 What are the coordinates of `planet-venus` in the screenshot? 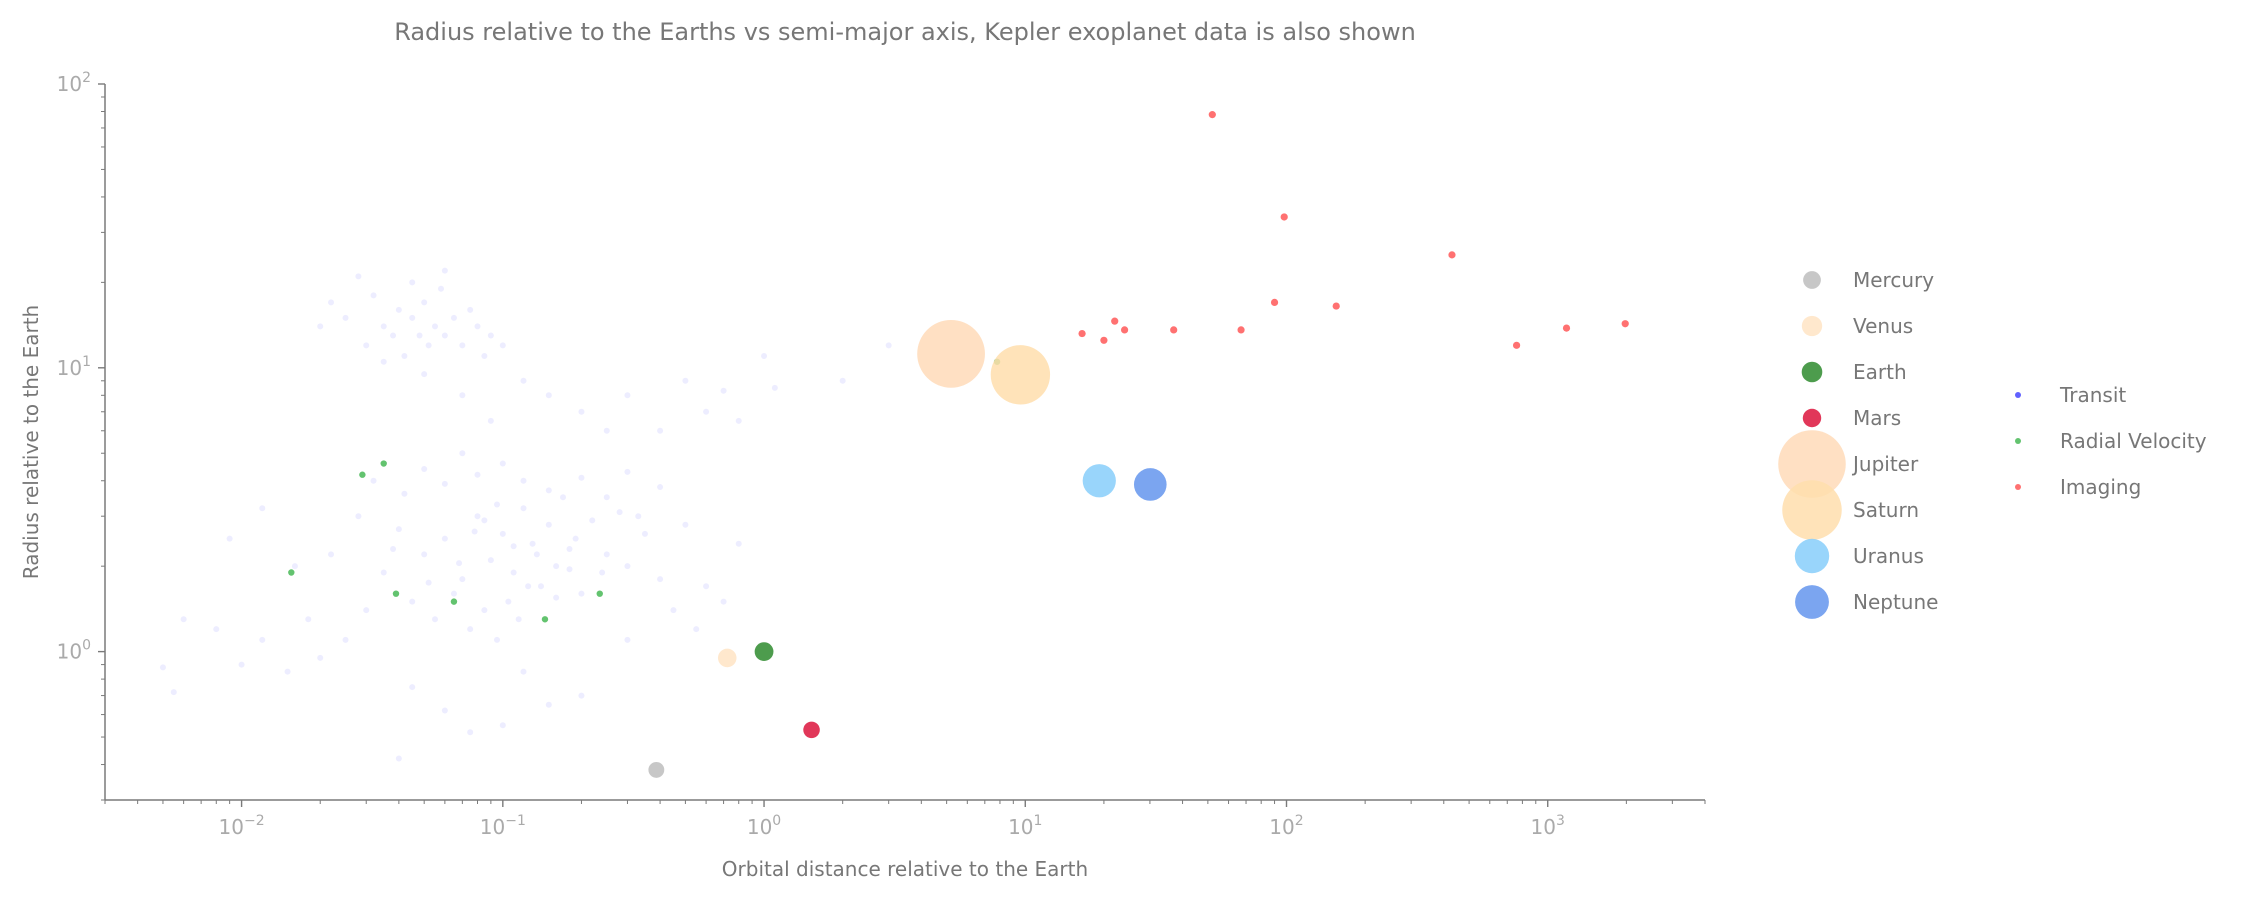 It's located at (727, 658).